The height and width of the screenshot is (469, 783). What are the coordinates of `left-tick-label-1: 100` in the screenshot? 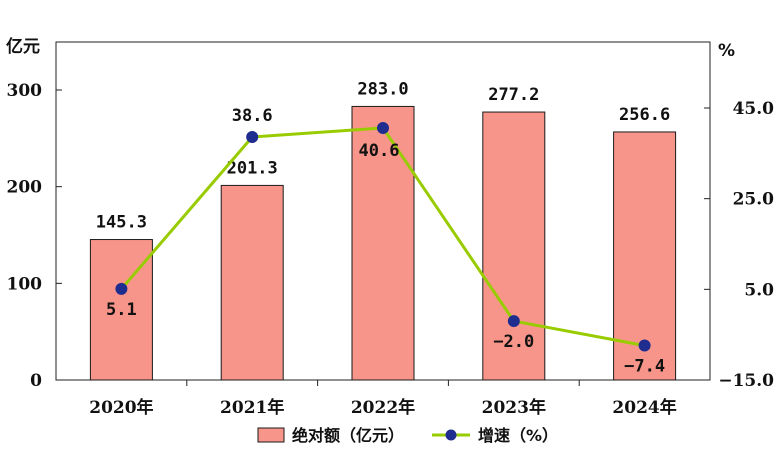 It's located at (25, 284).